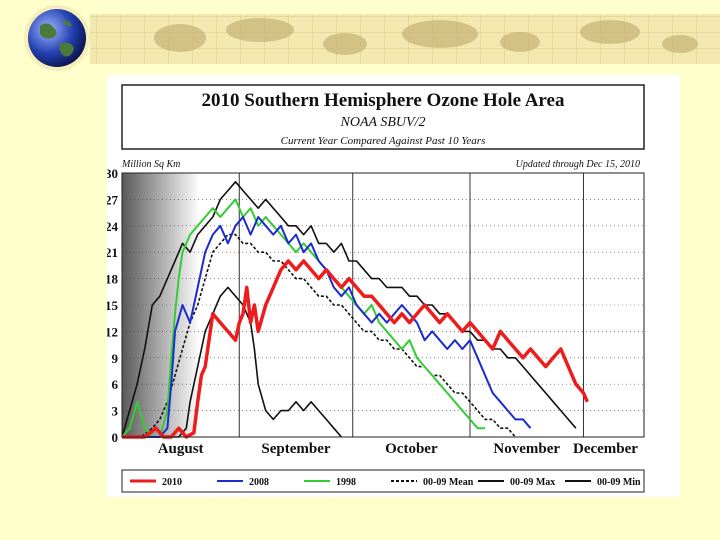 This screenshot has height=540, width=720. I want to click on y-tick-label-10: 30, so click(112, 173).